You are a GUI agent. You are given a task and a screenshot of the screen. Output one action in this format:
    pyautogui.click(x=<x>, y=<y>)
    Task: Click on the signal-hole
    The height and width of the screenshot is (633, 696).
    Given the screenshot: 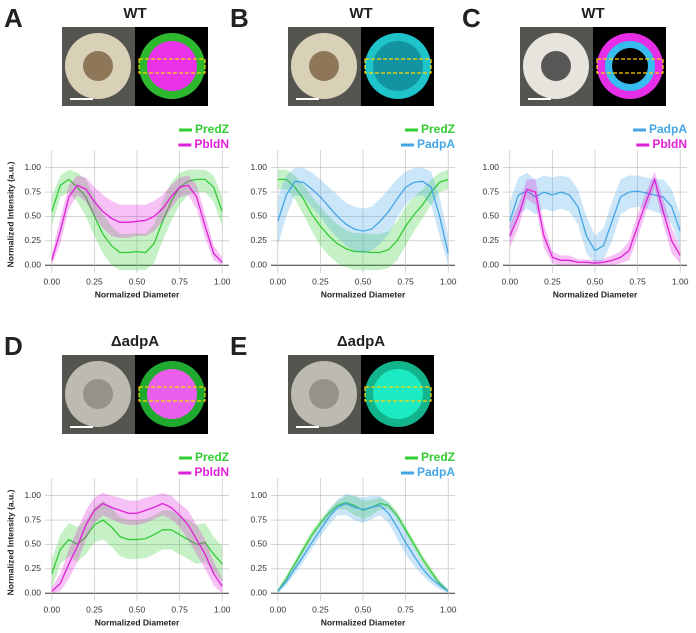 What is the action you would take?
    pyautogui.click(x=630, y=66)
    